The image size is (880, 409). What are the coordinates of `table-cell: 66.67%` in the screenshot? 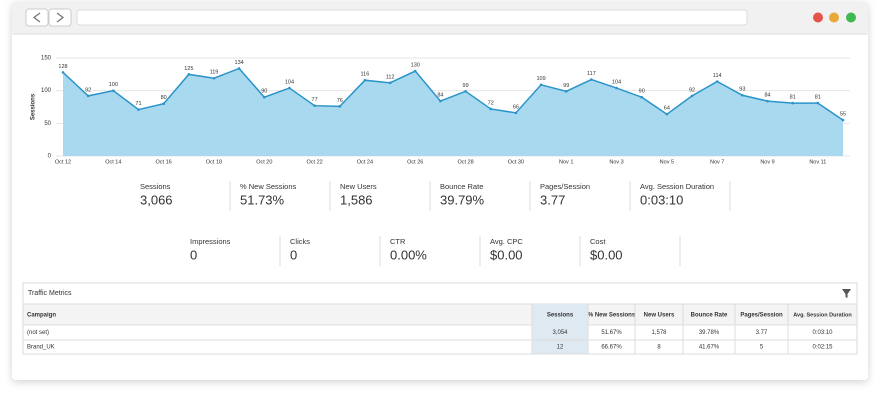 It's located at (611, 348).